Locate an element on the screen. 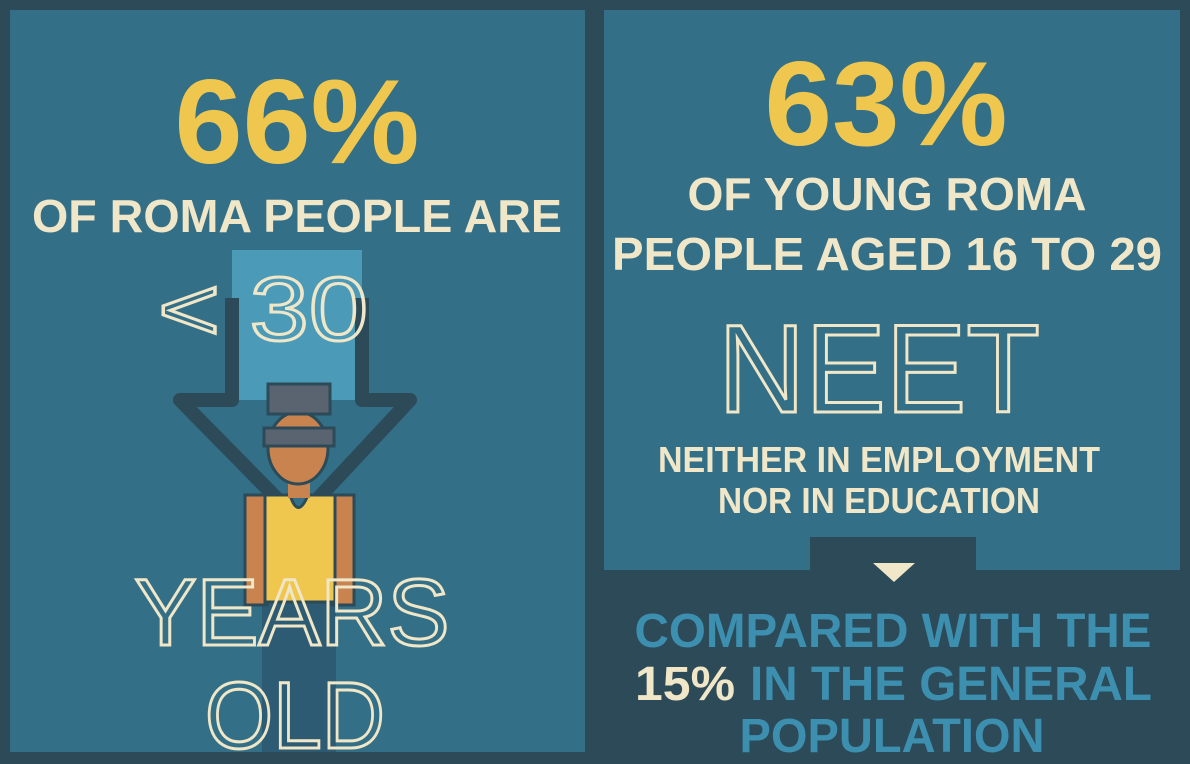 The image size is (1190, 764). person-illustration is located at coordinates (295, 501).